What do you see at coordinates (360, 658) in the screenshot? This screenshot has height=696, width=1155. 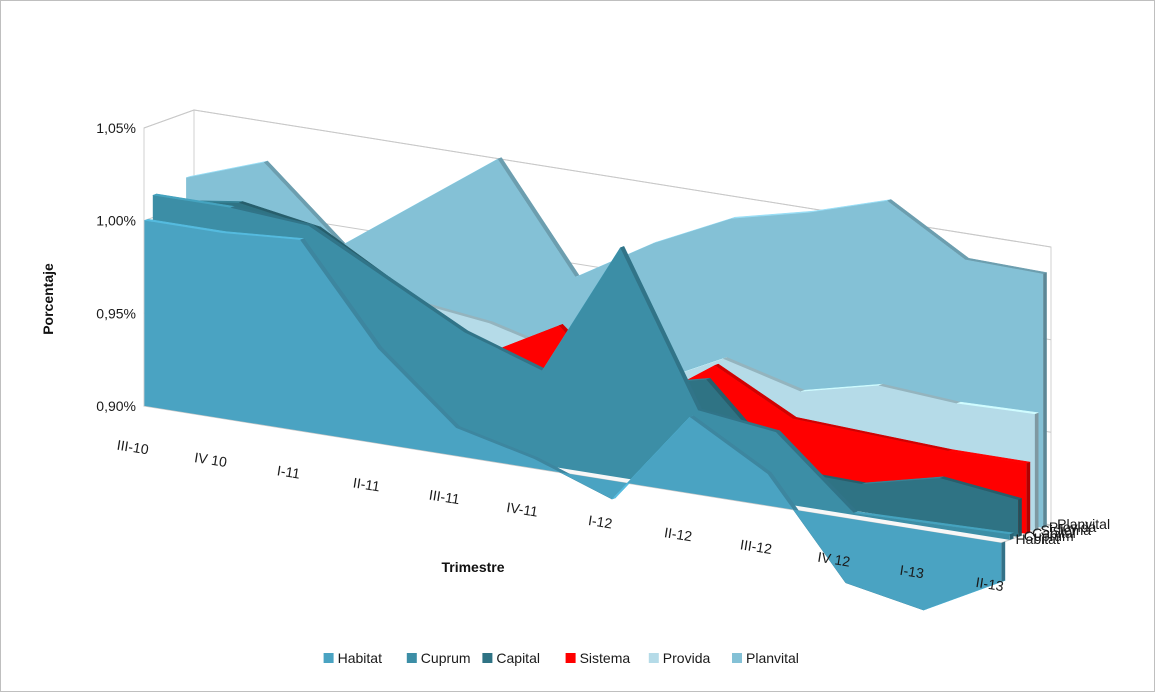 I see `legend-label: Habitat` at bounding box center [360, 658].